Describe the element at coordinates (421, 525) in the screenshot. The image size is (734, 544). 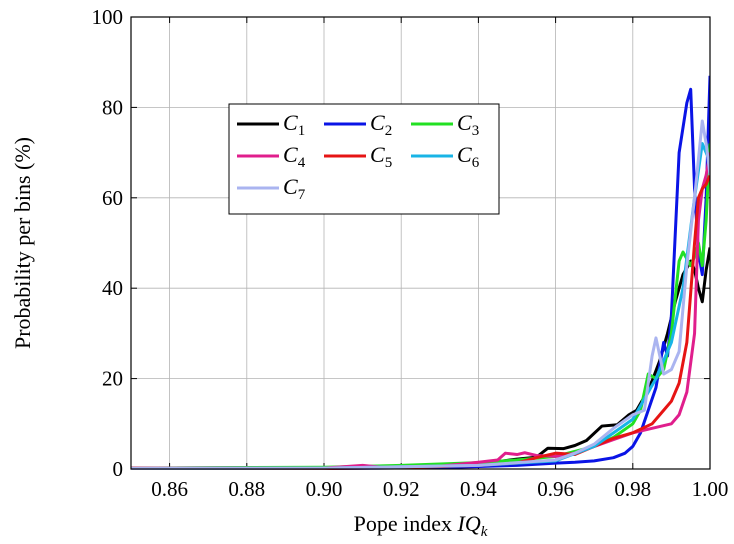
I see `x-axis-label: Pope index IQk` at that location.